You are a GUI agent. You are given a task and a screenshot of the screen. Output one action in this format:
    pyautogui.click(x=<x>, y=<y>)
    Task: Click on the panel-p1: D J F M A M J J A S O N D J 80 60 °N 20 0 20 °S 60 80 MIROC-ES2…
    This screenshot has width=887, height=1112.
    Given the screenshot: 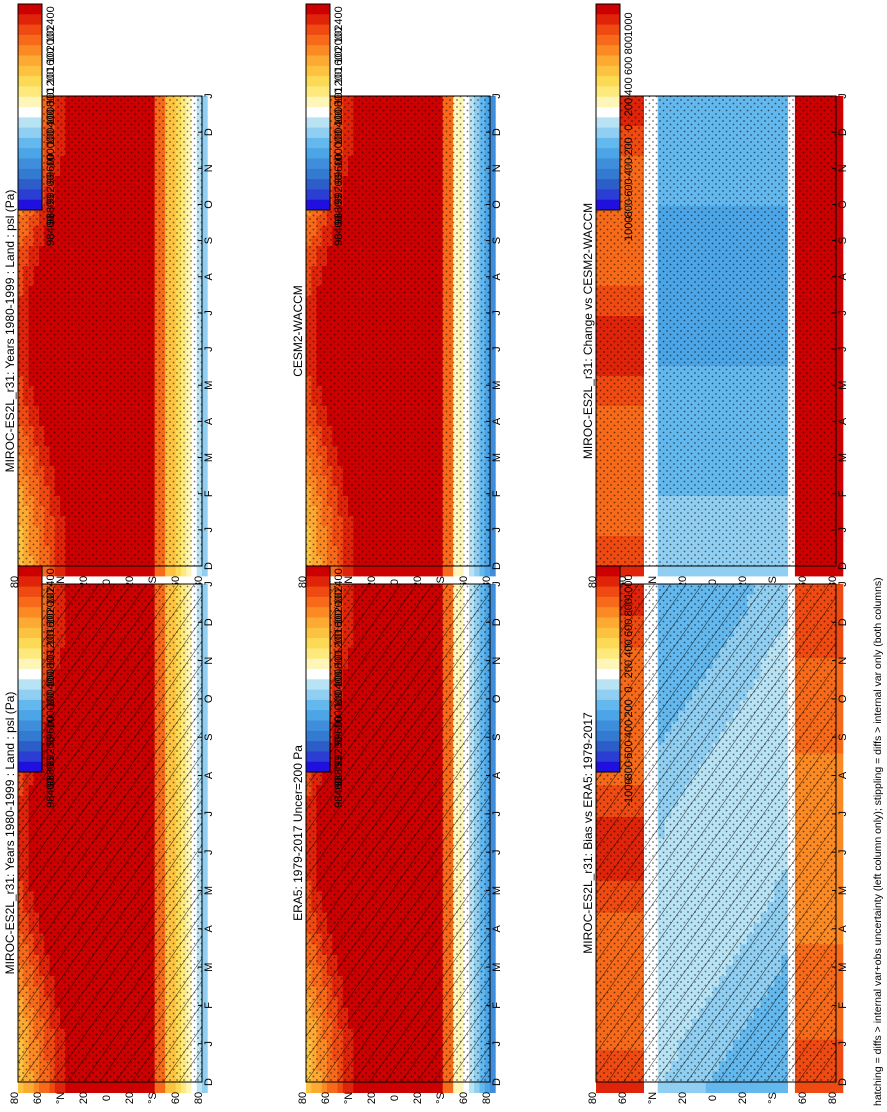 What is the action you would take?
    pyautogui.click(x=109, y=834)
    